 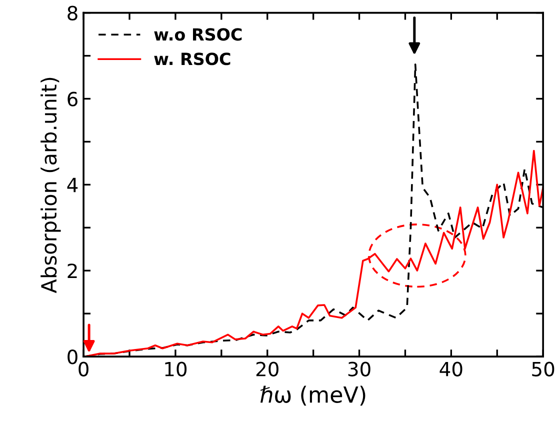 What do you see at coordinates (543, 369) in the screenshot?
I see `x-tick-label: 50` at bounding box center [543, 369].